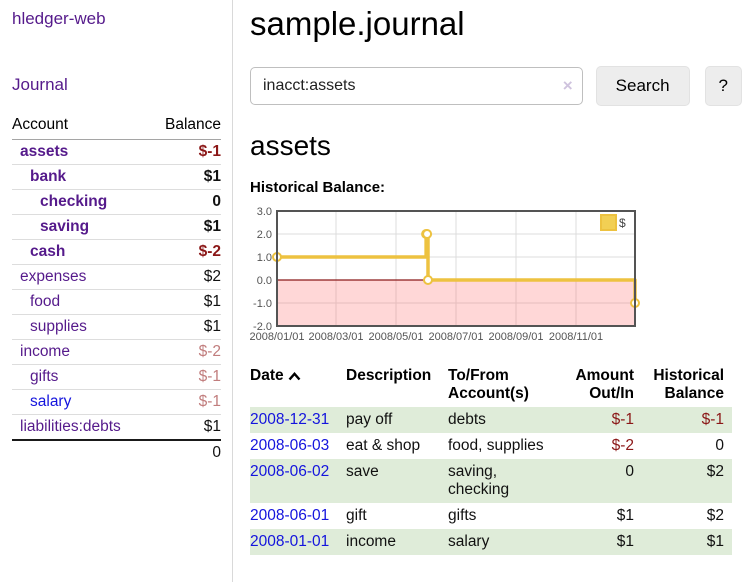  I want to click on chart-legend: $, so click(613, 222).